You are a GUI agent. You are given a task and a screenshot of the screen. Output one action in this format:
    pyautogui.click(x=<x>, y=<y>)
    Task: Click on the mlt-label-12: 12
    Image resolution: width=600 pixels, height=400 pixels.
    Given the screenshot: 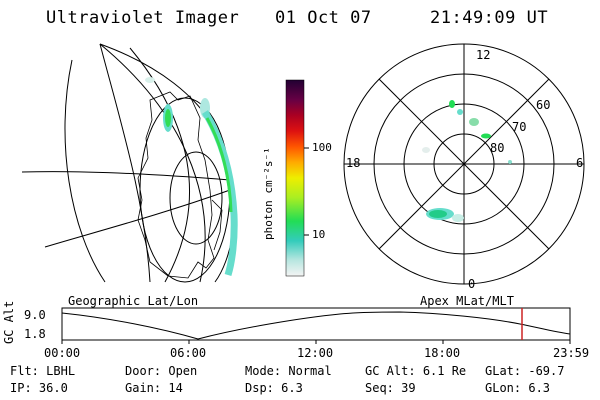 What is the action you would take?
    pyautogui.click(x=483, y=55)
    